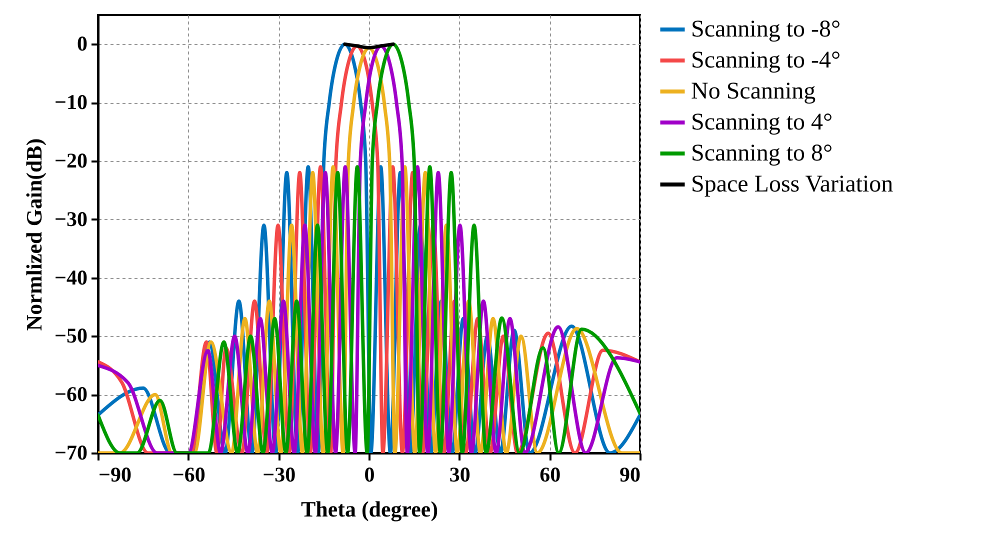  I want to click on y-tick-label: −20, so click(71, 160).